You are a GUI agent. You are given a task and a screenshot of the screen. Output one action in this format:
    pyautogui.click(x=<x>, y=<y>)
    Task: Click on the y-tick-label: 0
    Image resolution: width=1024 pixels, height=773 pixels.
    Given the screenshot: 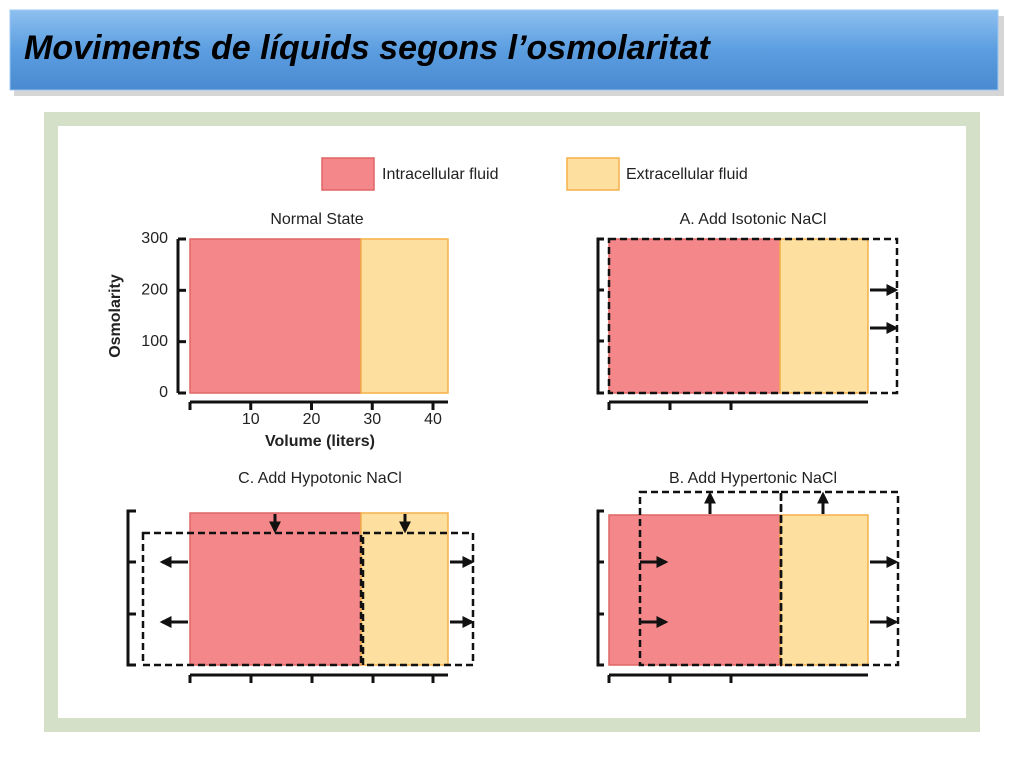 What is the action you would take?
    pyautogui.click(x=163, y=392)
    